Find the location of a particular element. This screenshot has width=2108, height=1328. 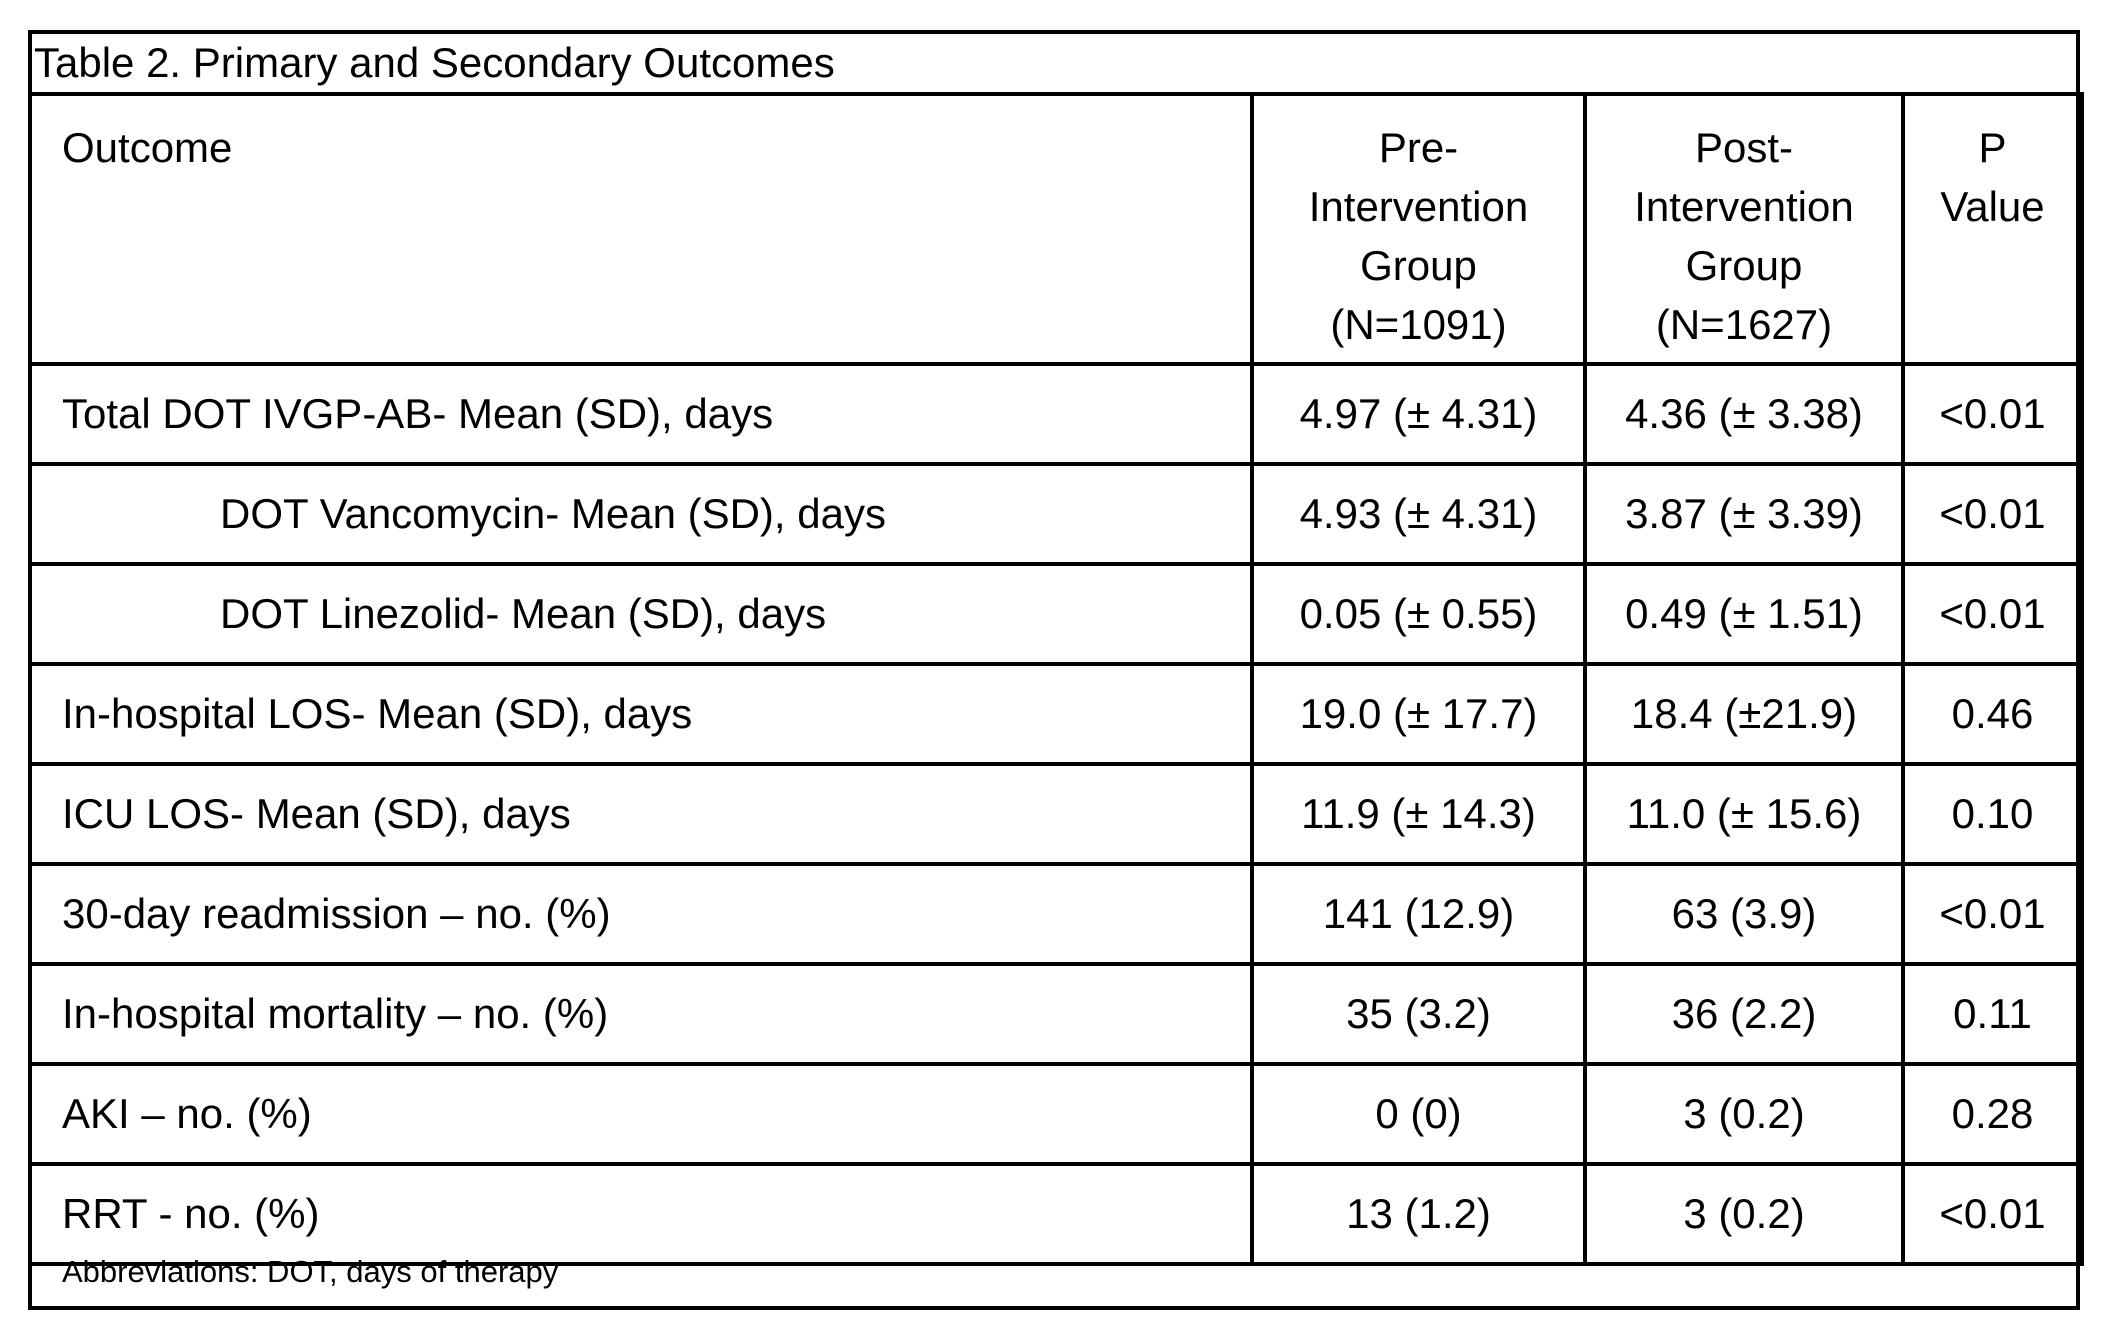

outcome-cell: 30-day readmission – no. (%) is located at coordinates (641, 914).